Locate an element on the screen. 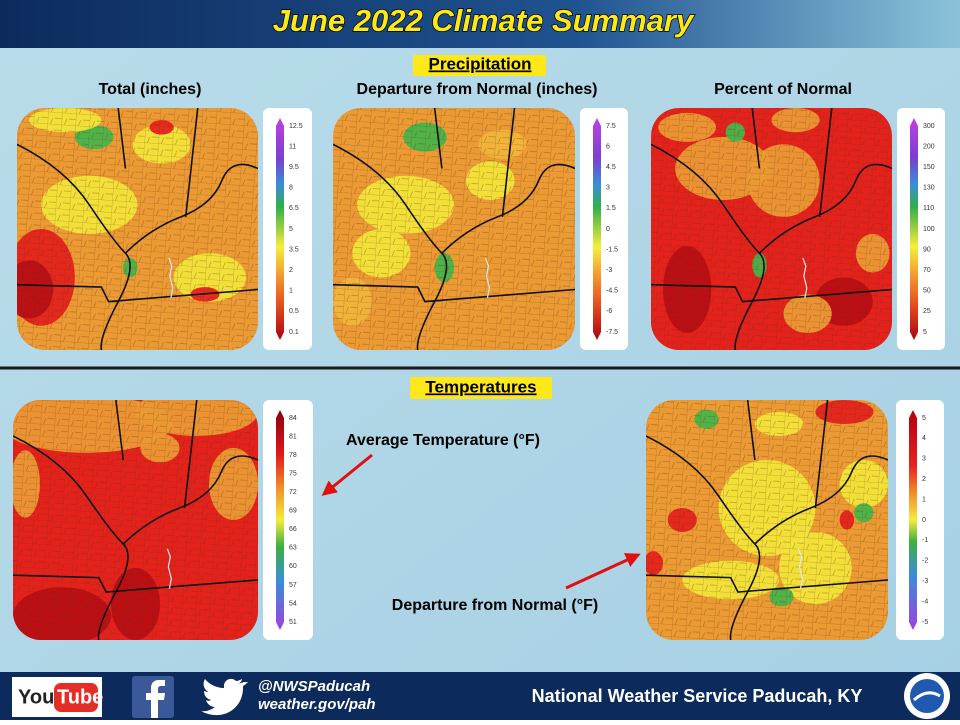 This screenshot has height=725, width=960. legend-label: 57 is located at coordinates (293, 585).